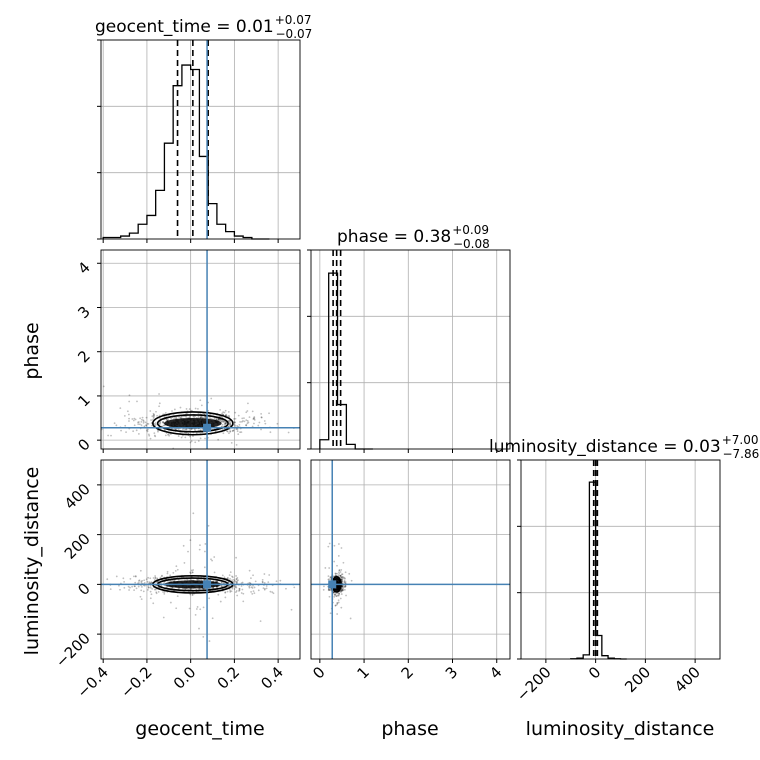 Image resolution: width=760 pixels, height=760 pixels. What do you see at coordinates (637, 679) in the screenshot?
I see `tick-label-x: 200` at bounding box center [637, 679].